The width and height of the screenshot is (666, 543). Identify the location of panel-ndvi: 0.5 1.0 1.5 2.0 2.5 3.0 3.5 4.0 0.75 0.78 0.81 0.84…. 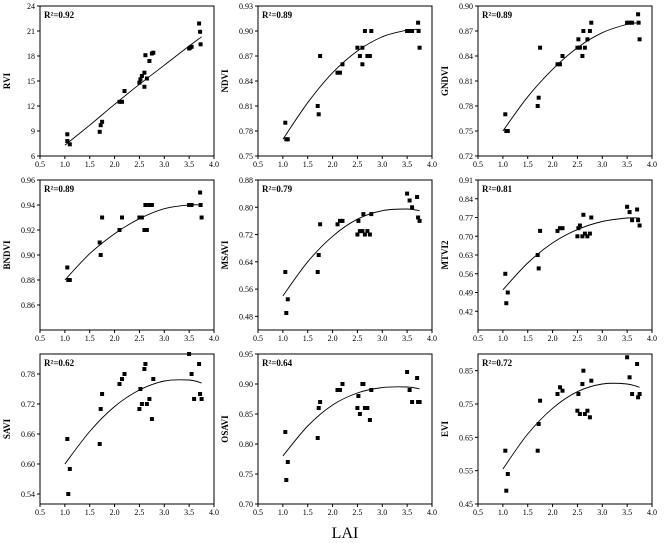
(328, 85).